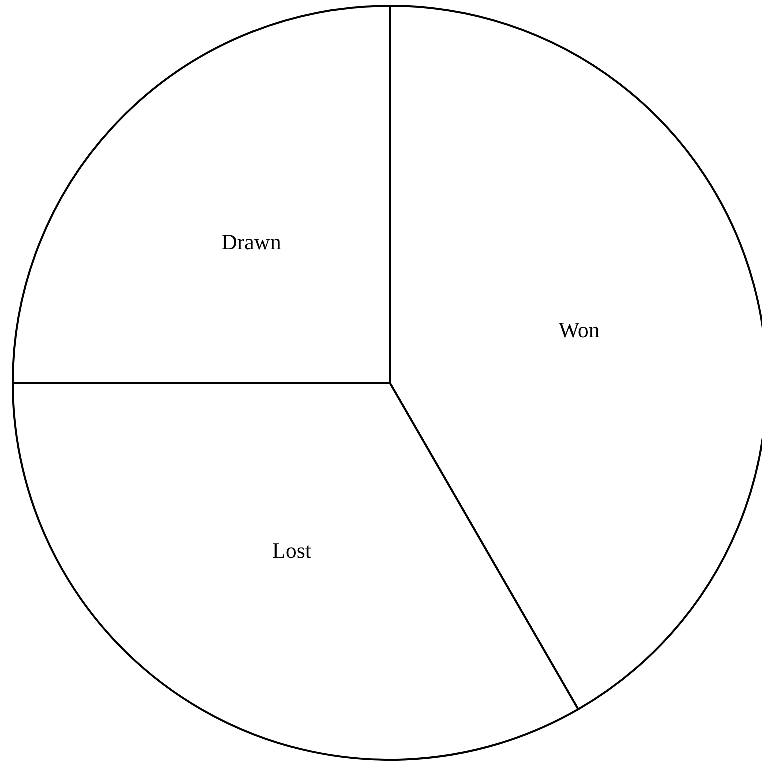 The height and width of the screenshot is (764, 762). I want to click on slice-label: Won, so click(579, 329).